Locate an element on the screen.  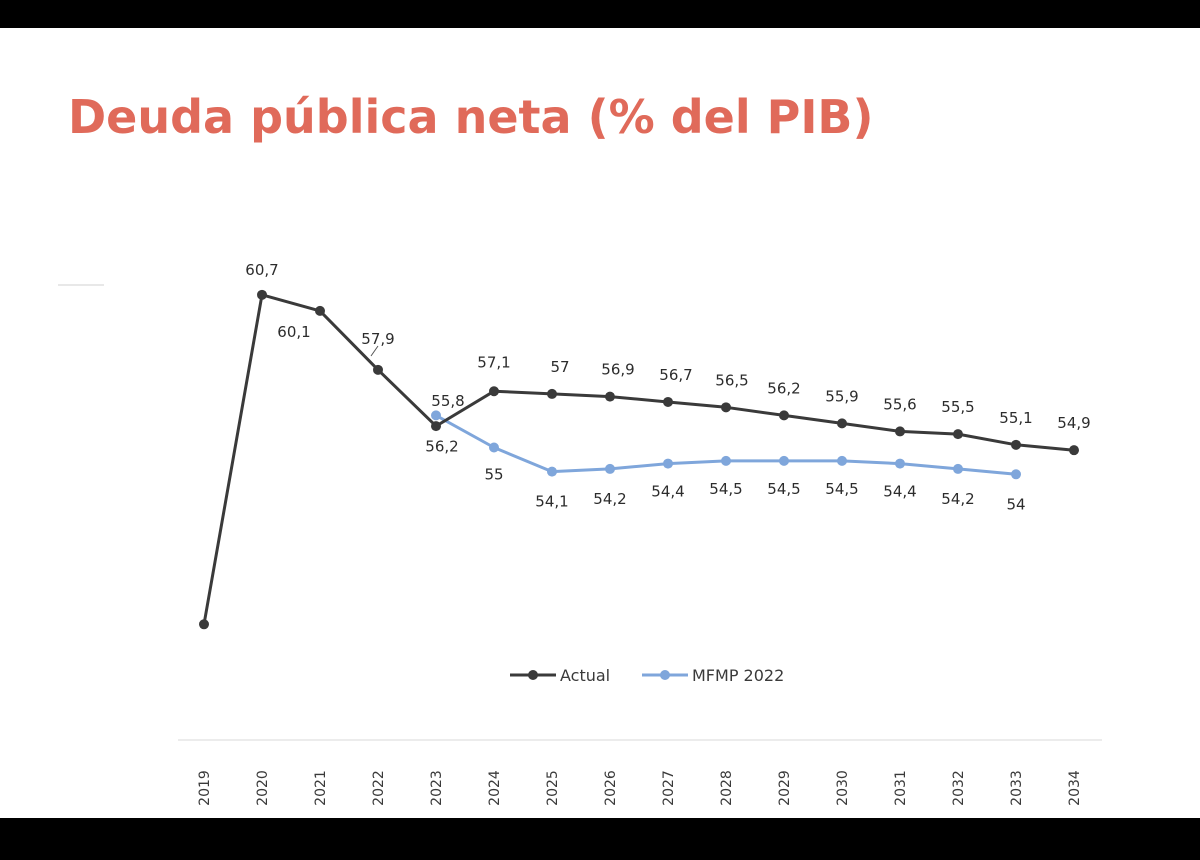
decorative-line is located at coordinates (81, 285).